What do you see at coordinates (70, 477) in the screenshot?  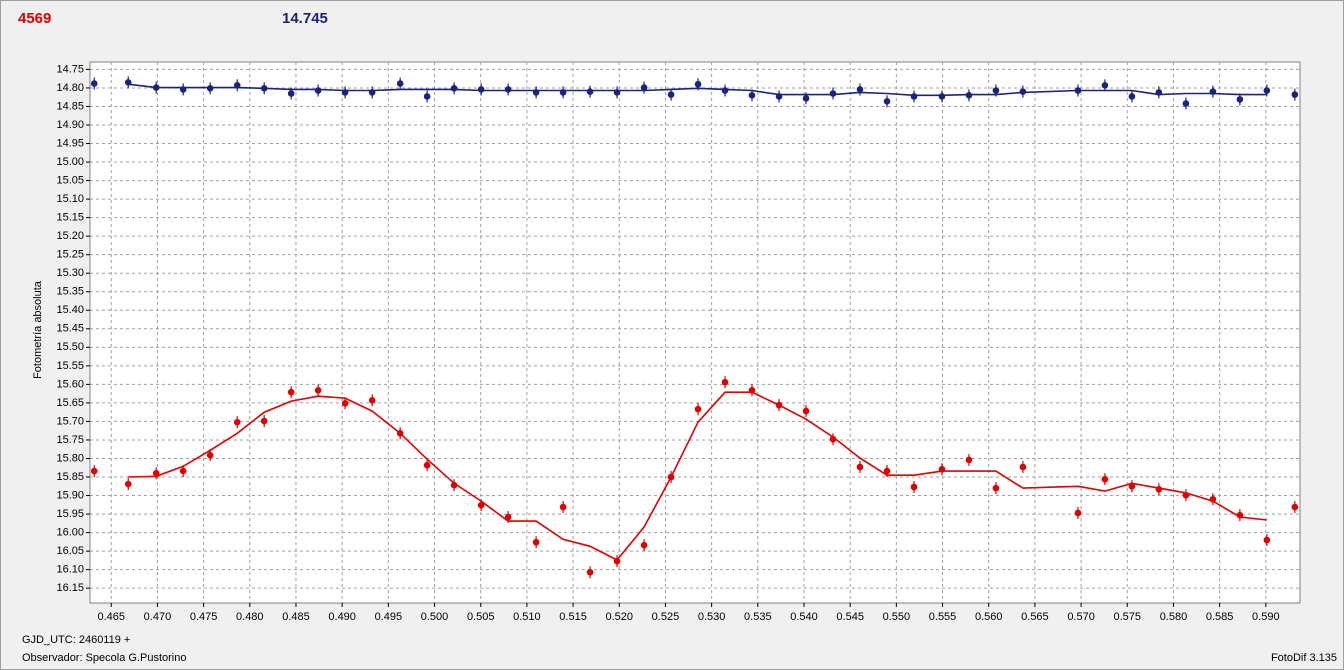 I see `y-tick-label: 15.85` at bounding box center [70, 477].